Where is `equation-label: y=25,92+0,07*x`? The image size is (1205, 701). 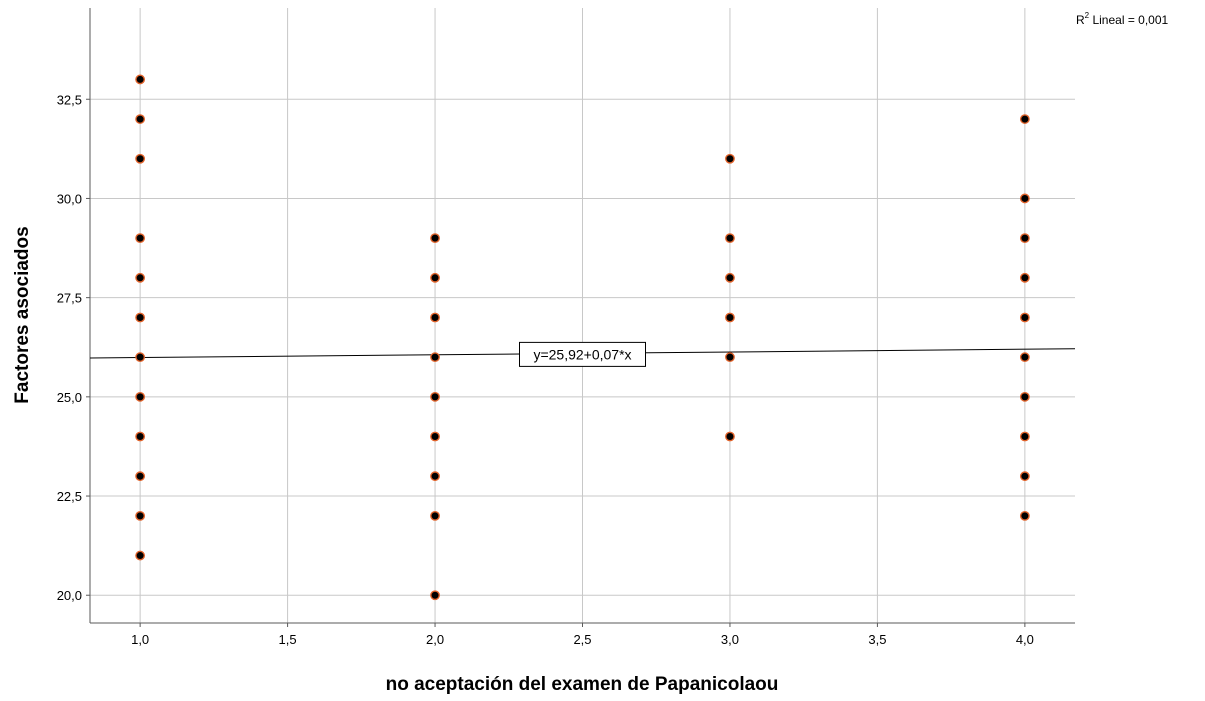 equation-label: y=25,92+0,07*x is located at coordinates (582, 354).